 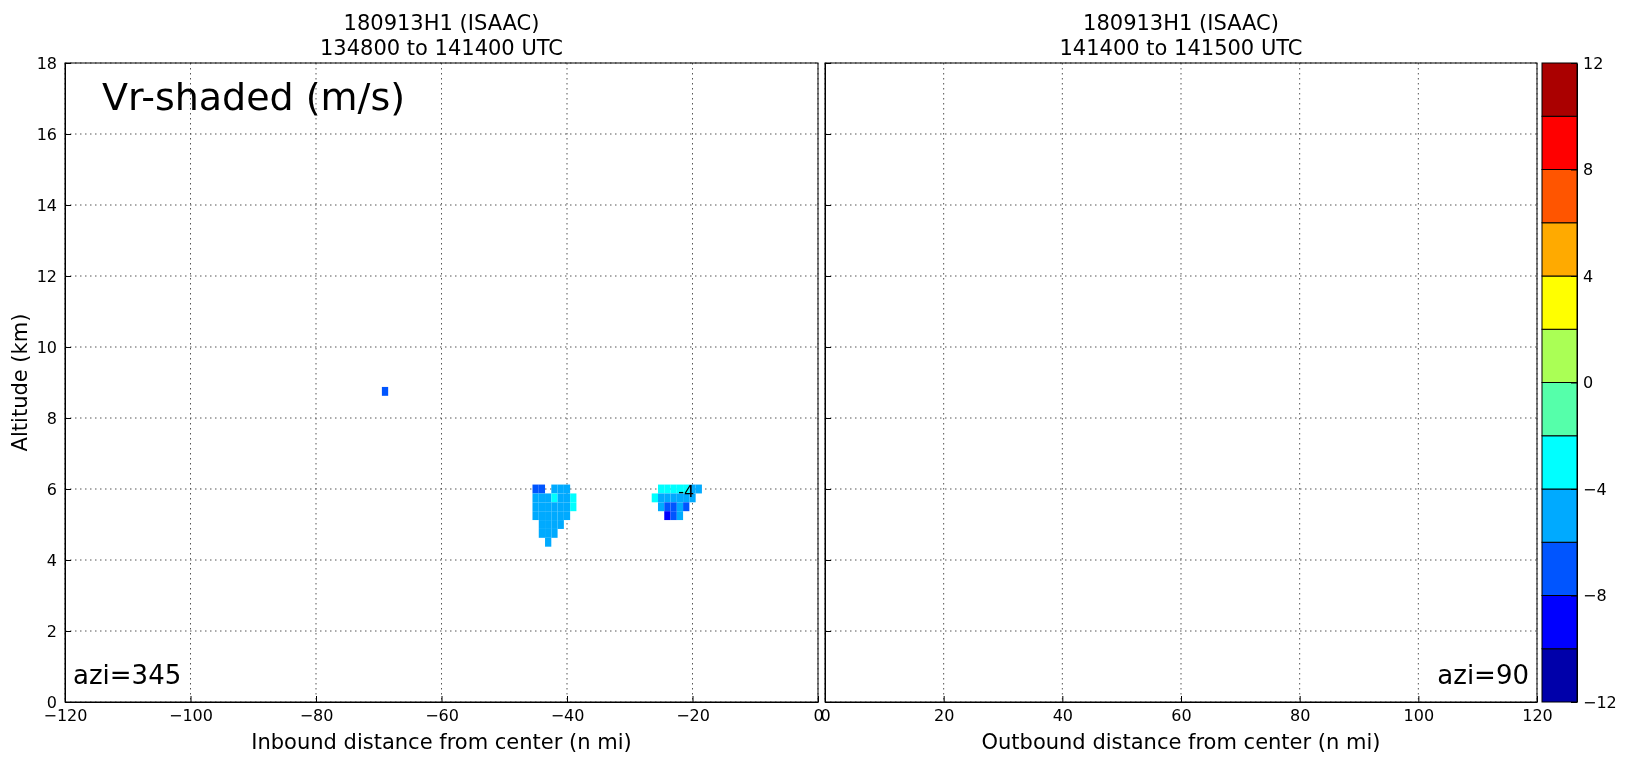 What do you see at coordinates (1419, 716) in the screenshot?
I see `x-tick-label: 100` at bounding box center [1419, 716].